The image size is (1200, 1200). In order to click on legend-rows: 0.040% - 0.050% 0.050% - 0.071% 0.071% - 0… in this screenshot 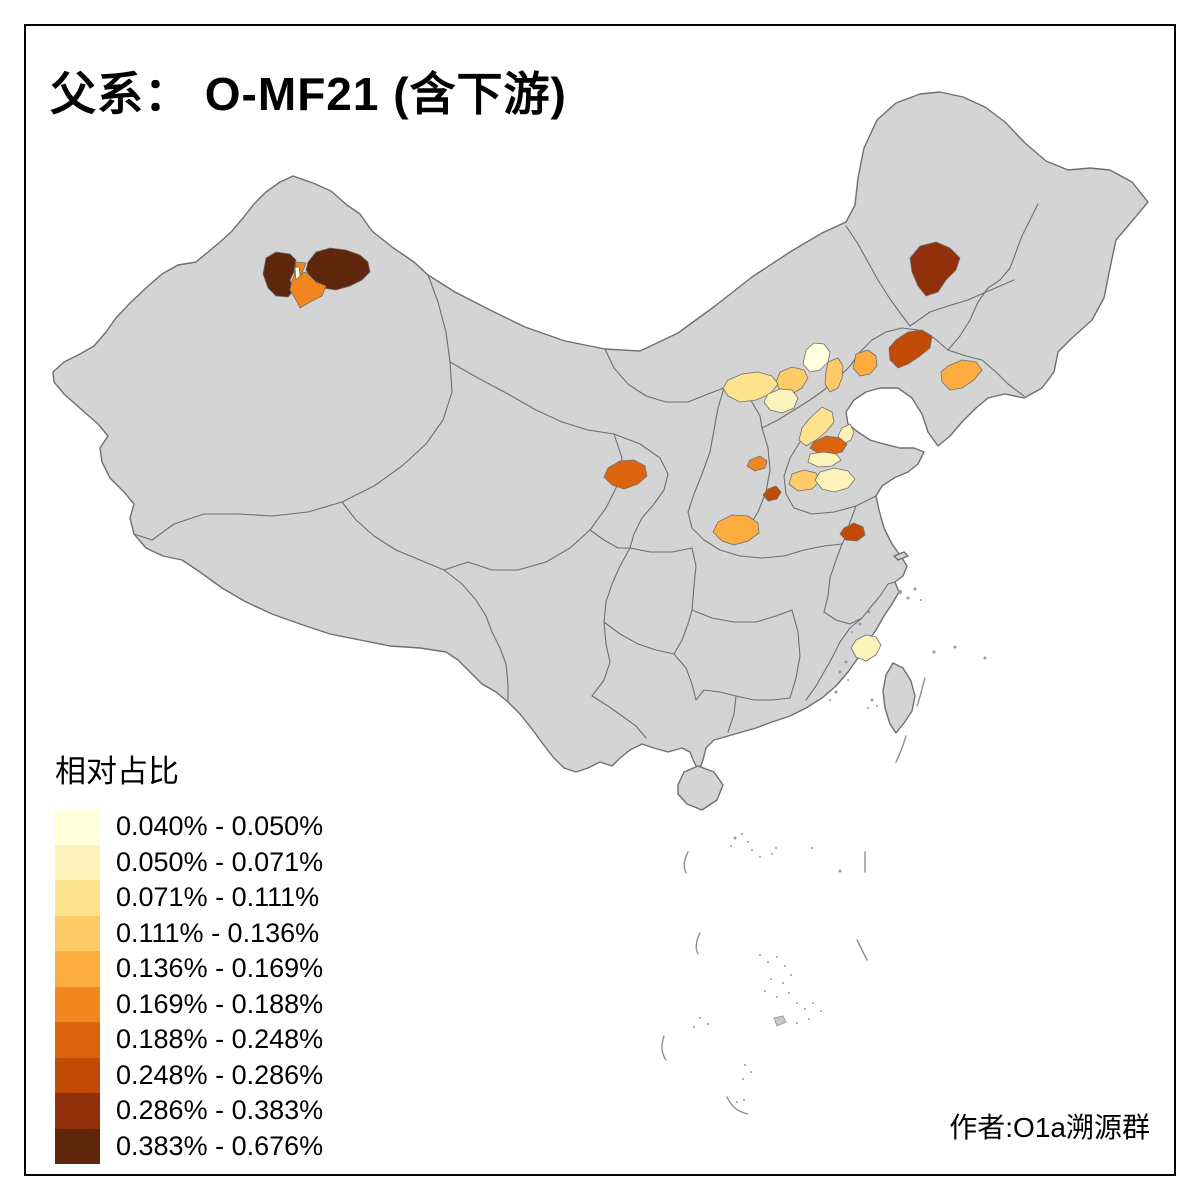, I will do `click(189, 986)`.